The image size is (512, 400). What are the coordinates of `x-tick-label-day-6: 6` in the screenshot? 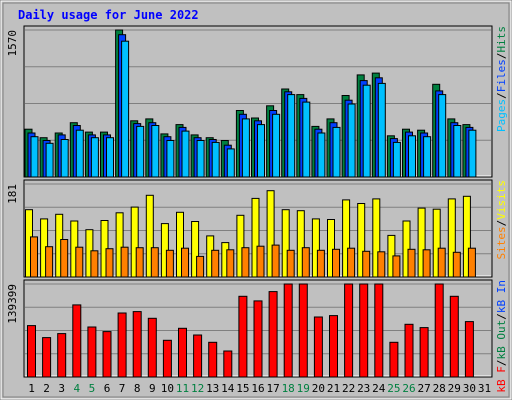 It's located at (107, 388).